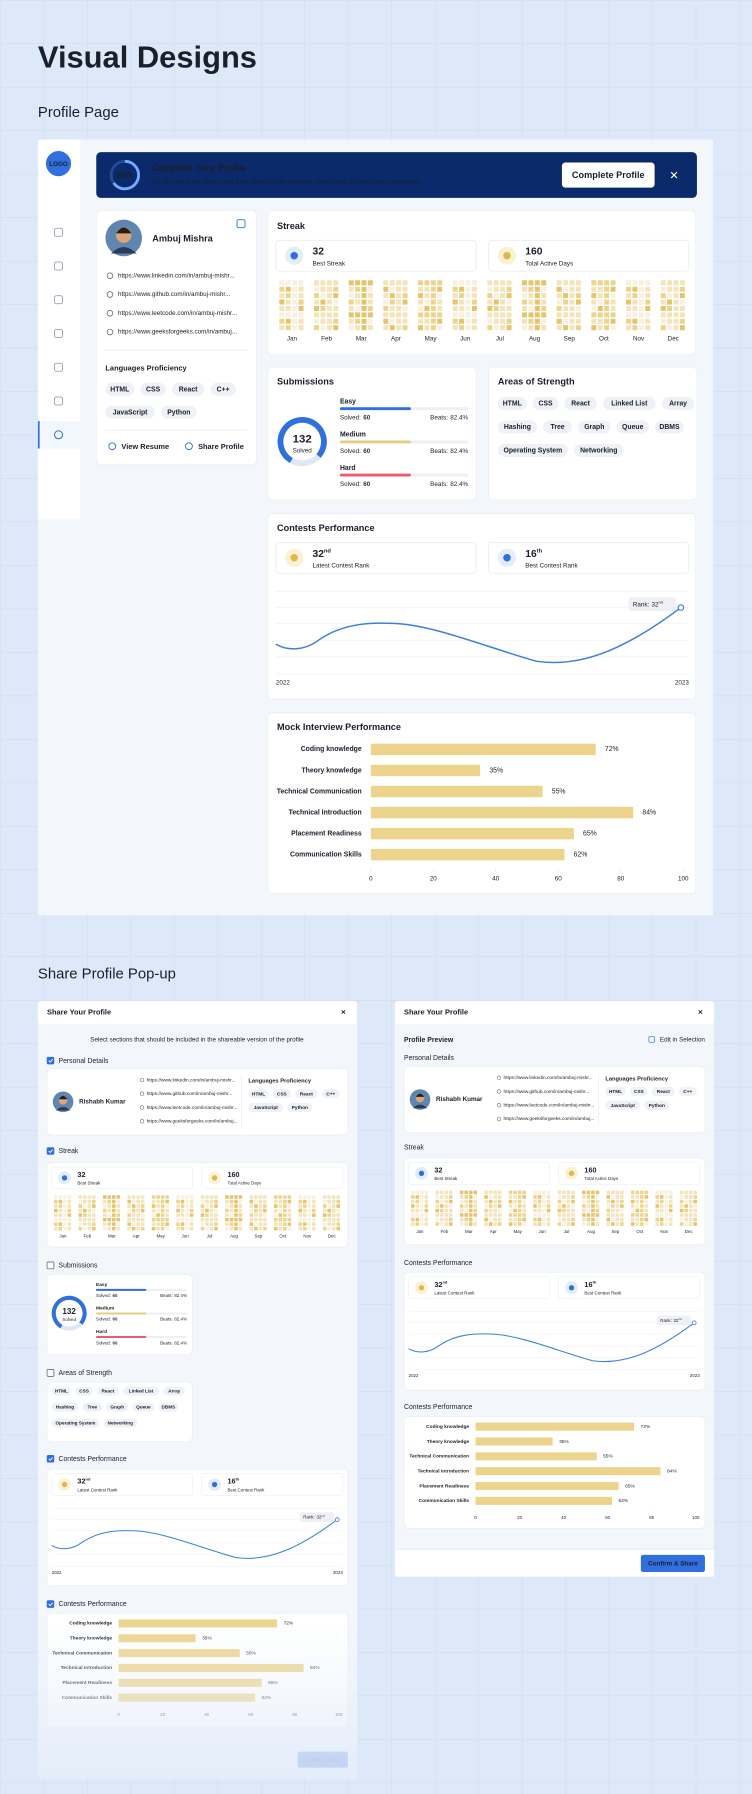 The height and width of the screenshot is (1794, 752). Describe the element at coordinates (86, 1373) in the screenshot. I see `section-label: Areas of Strength` at that location.